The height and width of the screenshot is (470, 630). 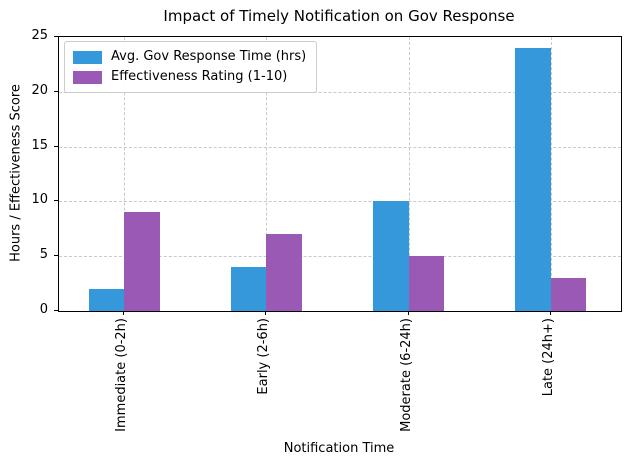 What do you see at coordinates (39, 90) in the screenshot?
I see `y-tick-label: 20` at bounding box center [39, 90].